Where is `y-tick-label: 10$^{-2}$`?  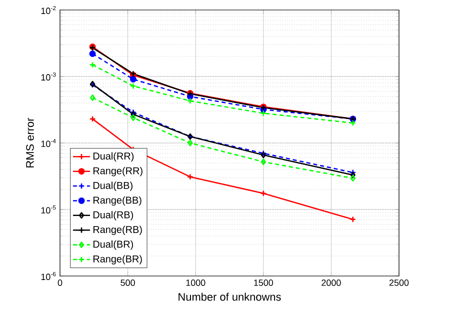
y-tick-label: 10$^{-2}$ is located at coordinates (48, 10).